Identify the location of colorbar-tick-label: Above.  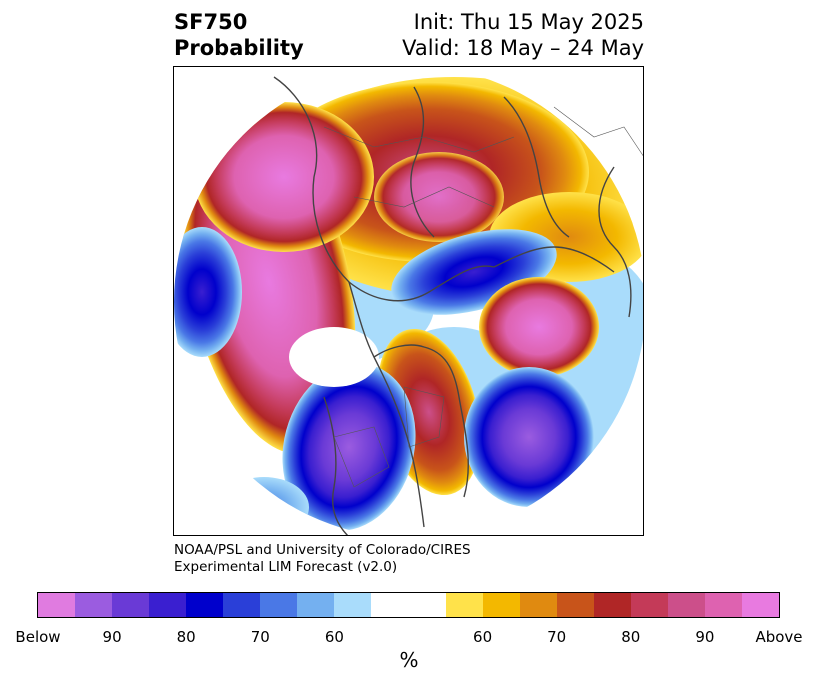
(779, 637).